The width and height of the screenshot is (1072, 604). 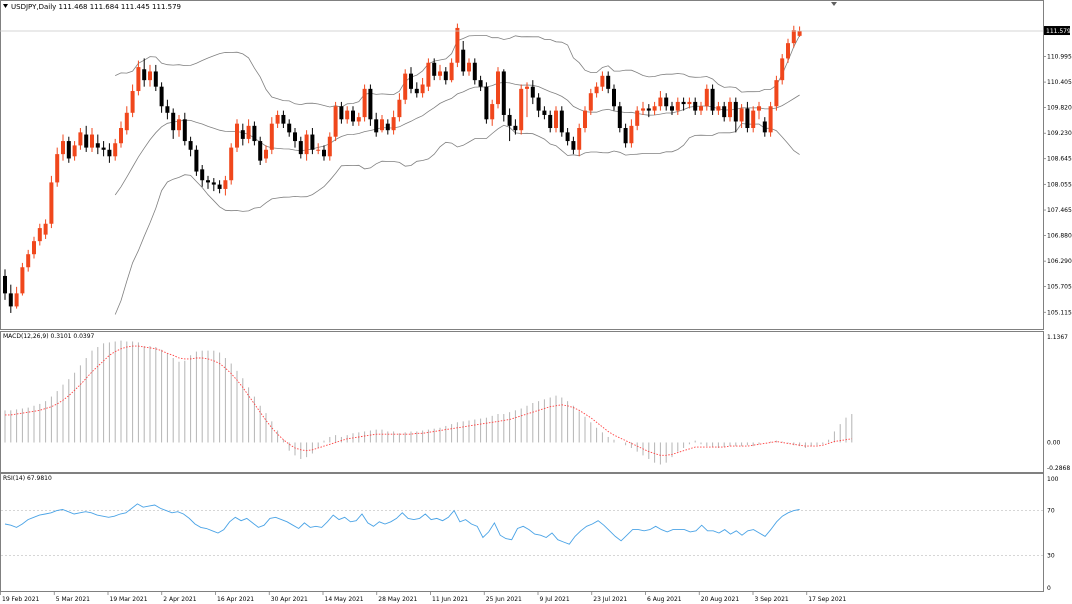 What do you see at coordinates (1057, 337) in the screenshot?
I see `macd-tick-label: 1.1367` at bounding box center [1057, 337].